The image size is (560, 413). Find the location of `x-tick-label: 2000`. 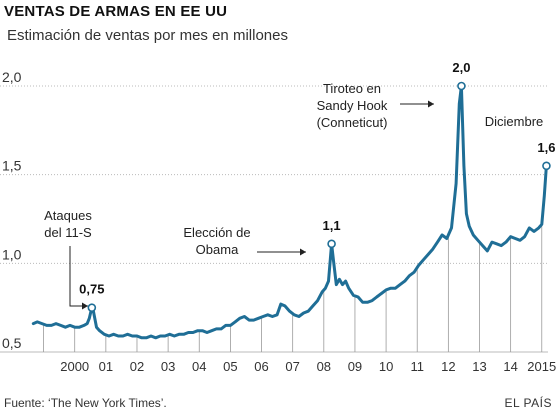

x-tick-label: 2000 is located at coordinates (74, 366).